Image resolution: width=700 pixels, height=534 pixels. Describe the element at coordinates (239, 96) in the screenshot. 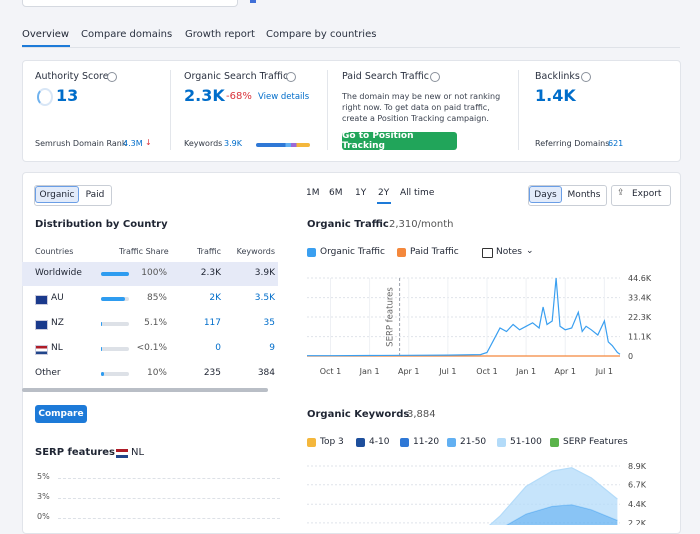

I see `change: -68%` at that location.